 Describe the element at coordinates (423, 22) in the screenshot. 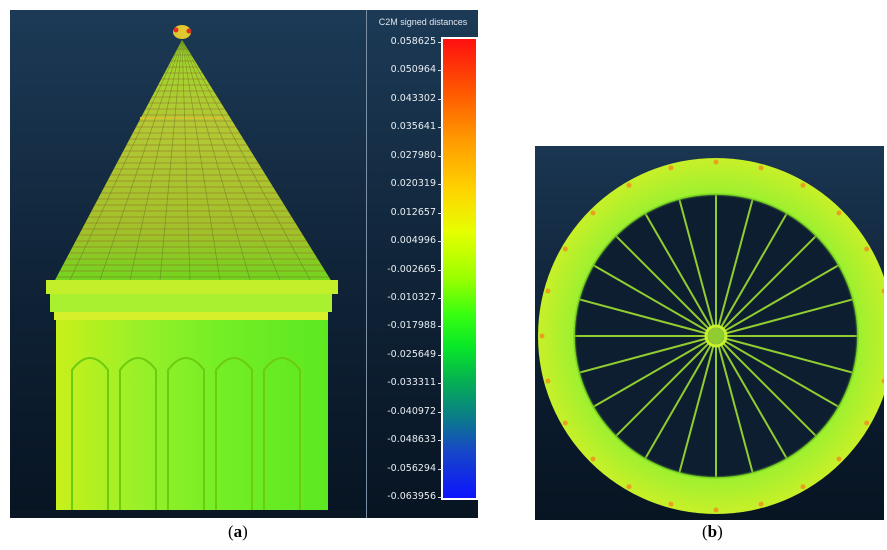

I see `colorscale-title: C2M signed distances` at that location.